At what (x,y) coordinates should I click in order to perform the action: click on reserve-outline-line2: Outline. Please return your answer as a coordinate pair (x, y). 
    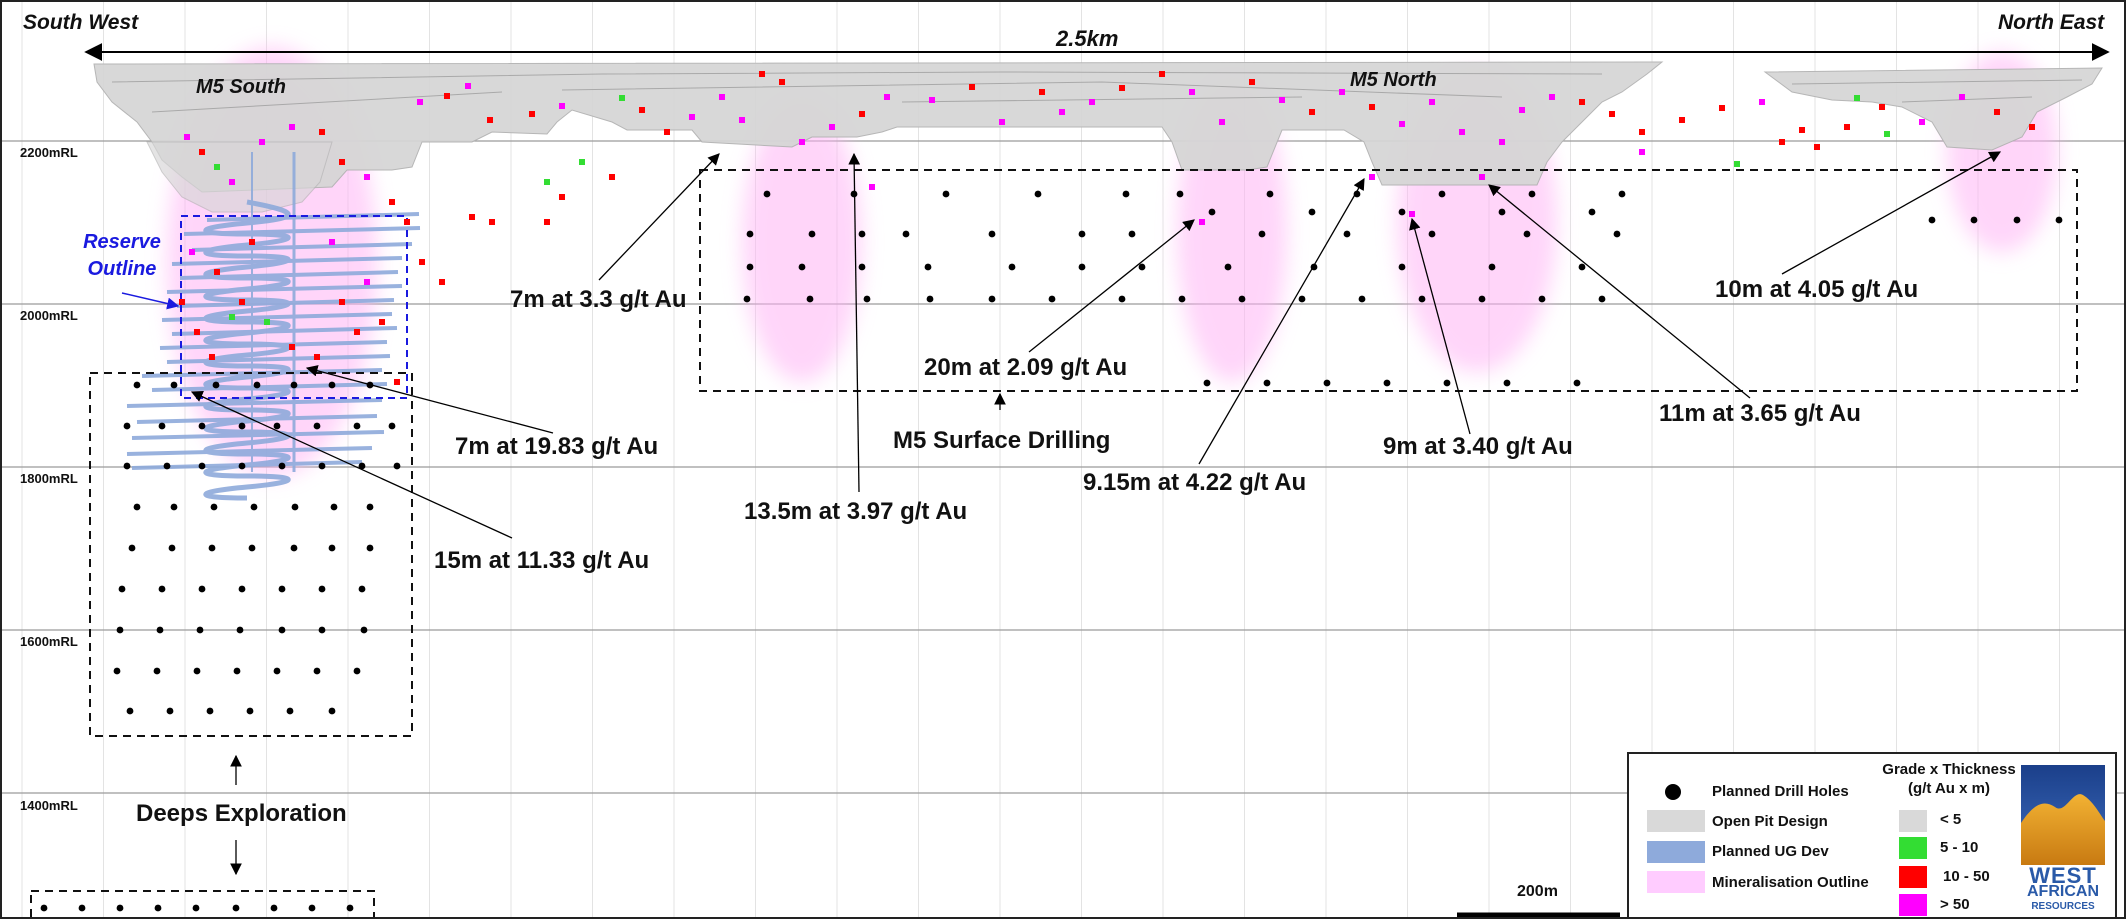
    Looking at the image, I should click on (122, 269).